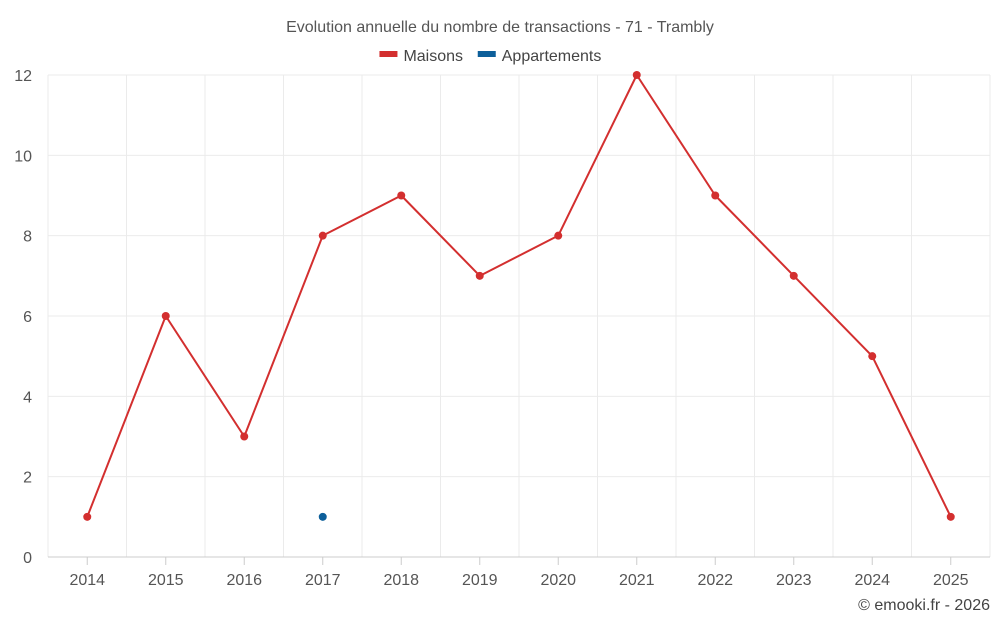 The image size is (1000, 625). I want to click on x-tick-label: 2025, so click(951, 580).